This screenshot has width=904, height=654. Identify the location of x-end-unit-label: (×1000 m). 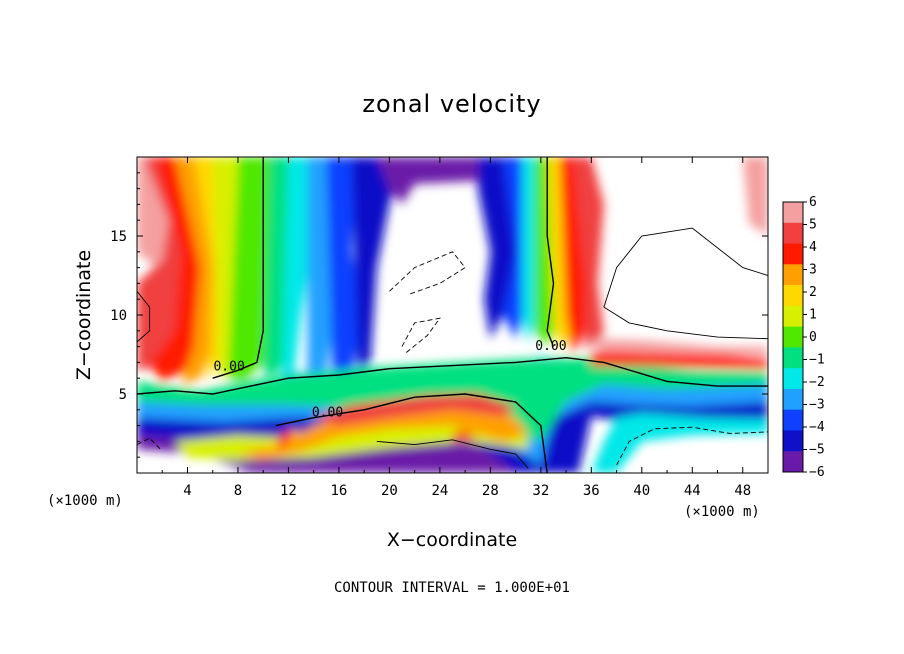
(722, 512).